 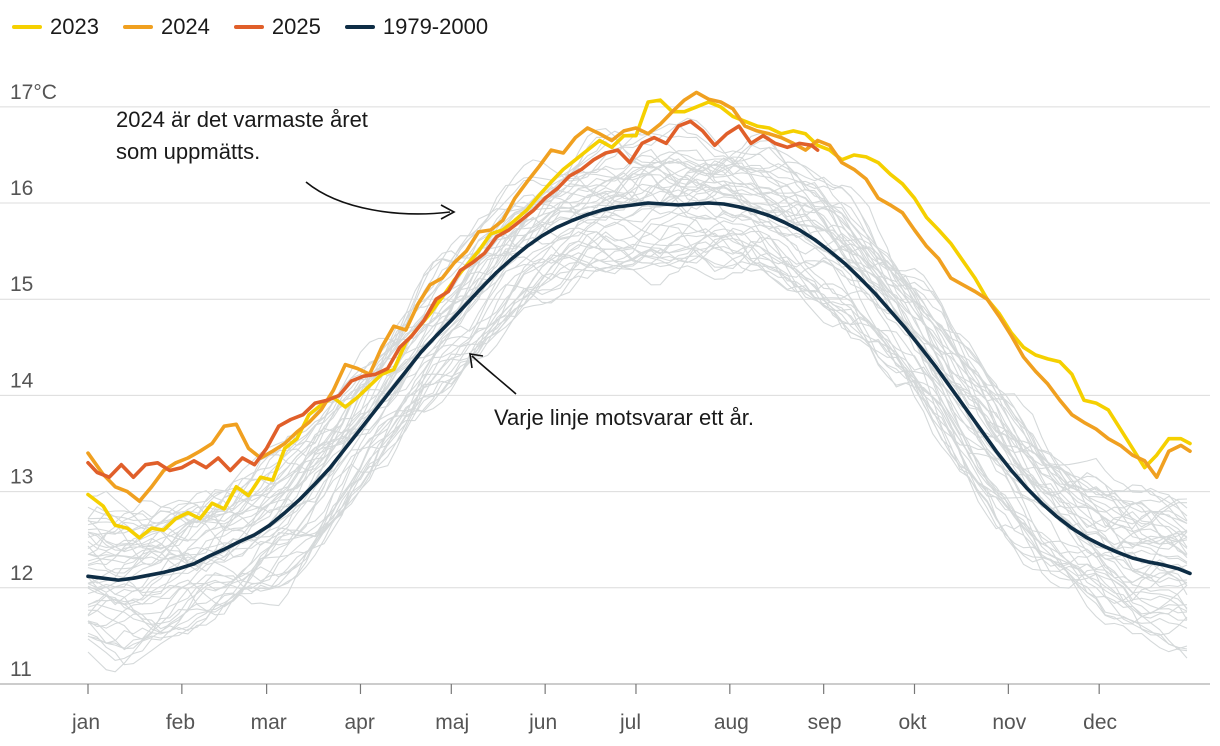 I want to click on x-tick-label-feb: feb, so click(x=180, y=722).